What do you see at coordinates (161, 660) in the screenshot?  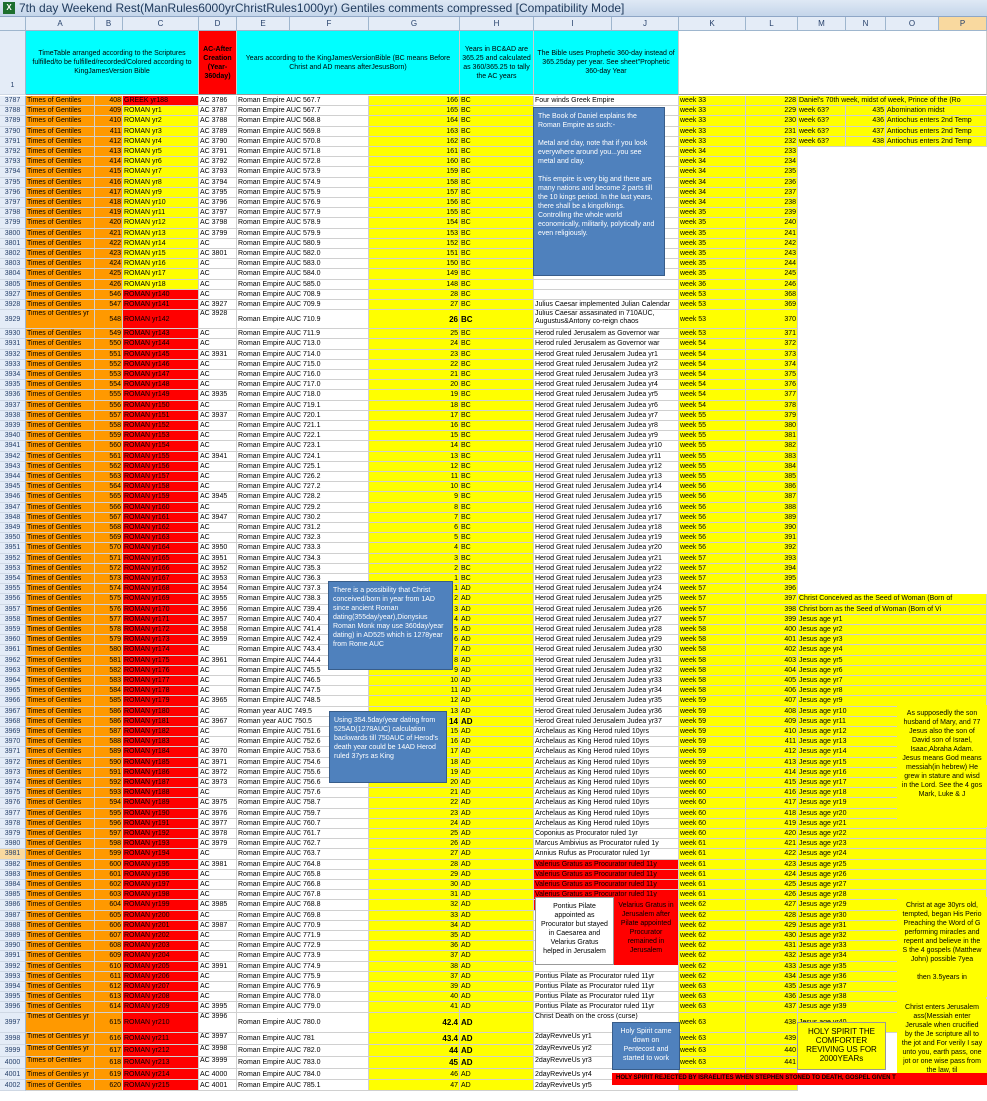 I see `cell-empire-year: ROMAN yr175` at bounding box center [161, 660].